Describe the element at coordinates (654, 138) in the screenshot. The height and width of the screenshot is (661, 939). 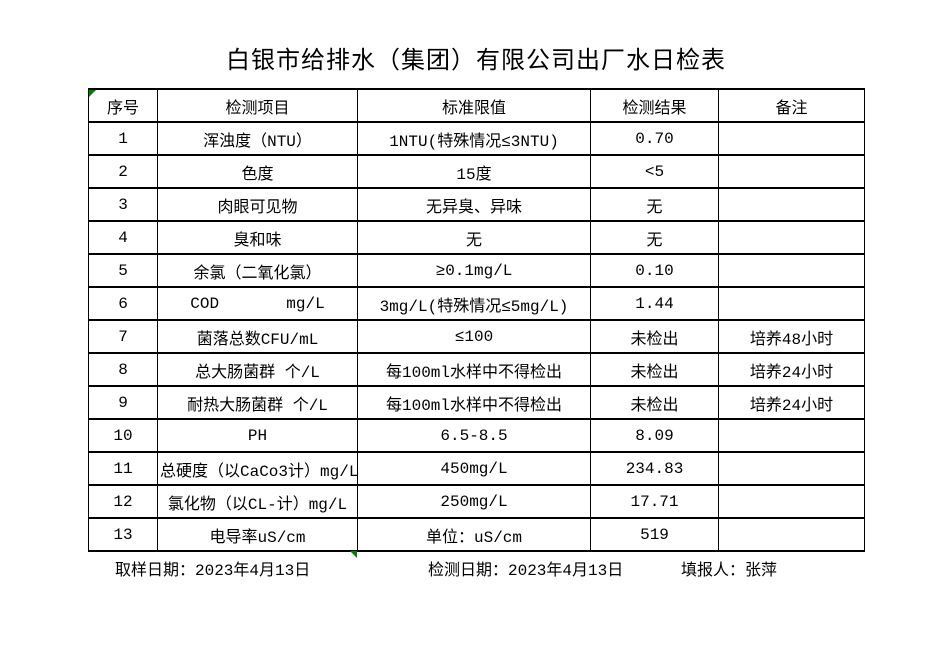
I see `table-cell: 0.70` at that location.